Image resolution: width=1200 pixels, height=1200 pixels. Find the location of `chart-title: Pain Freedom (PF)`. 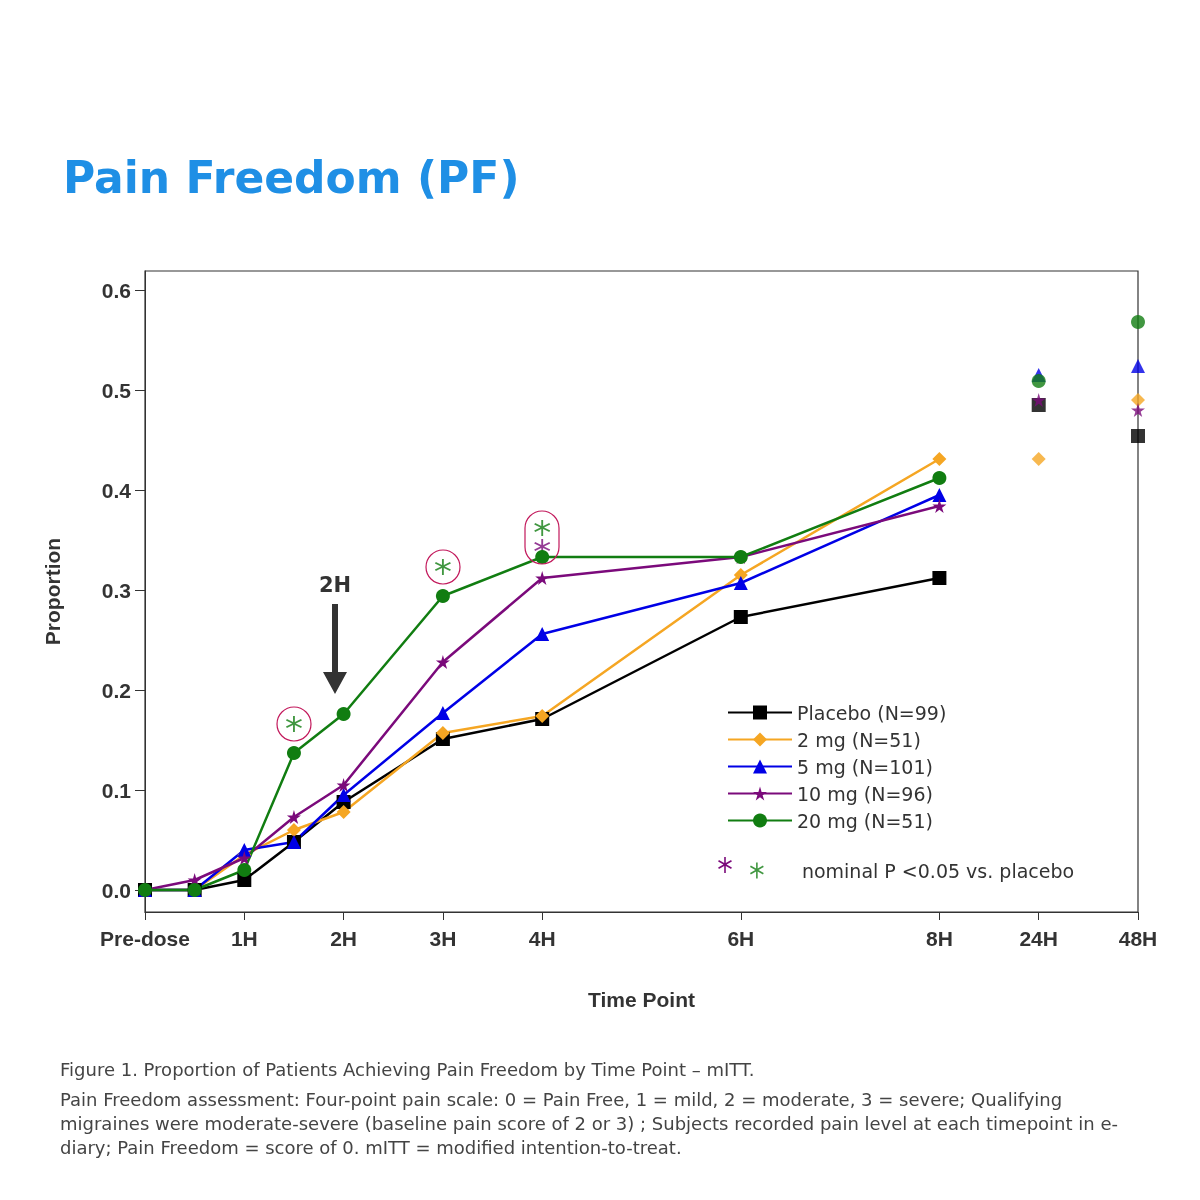

chart-title: Pain Freedom (PF) is located at coordinates (291, 177).